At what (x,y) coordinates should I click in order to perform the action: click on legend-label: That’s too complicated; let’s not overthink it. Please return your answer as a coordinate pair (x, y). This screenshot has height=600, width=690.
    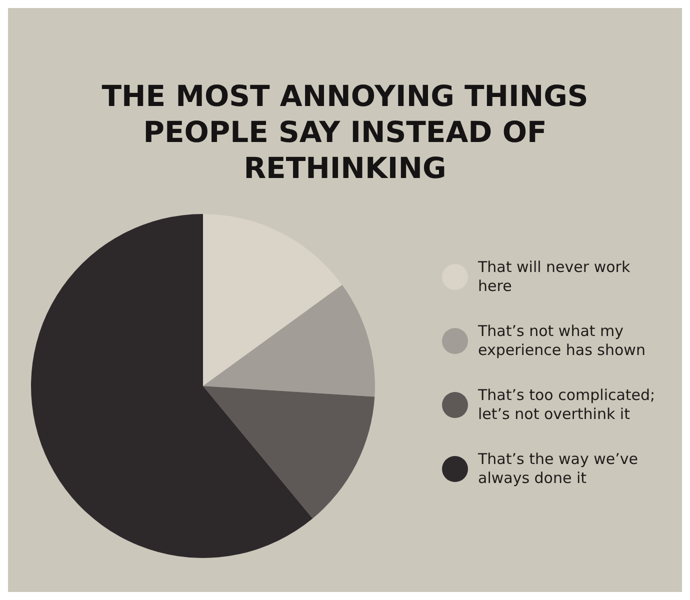
    Looking at the image, I should click on (567, 405).